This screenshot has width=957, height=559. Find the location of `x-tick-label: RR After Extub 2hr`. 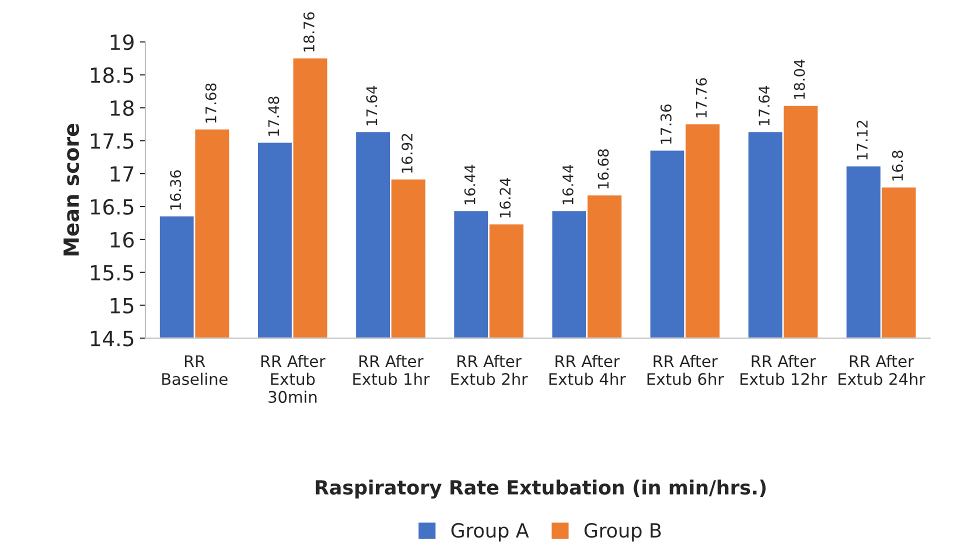

x-tick-label: RR After Extub 2hr is located at coordinates (489, 370).